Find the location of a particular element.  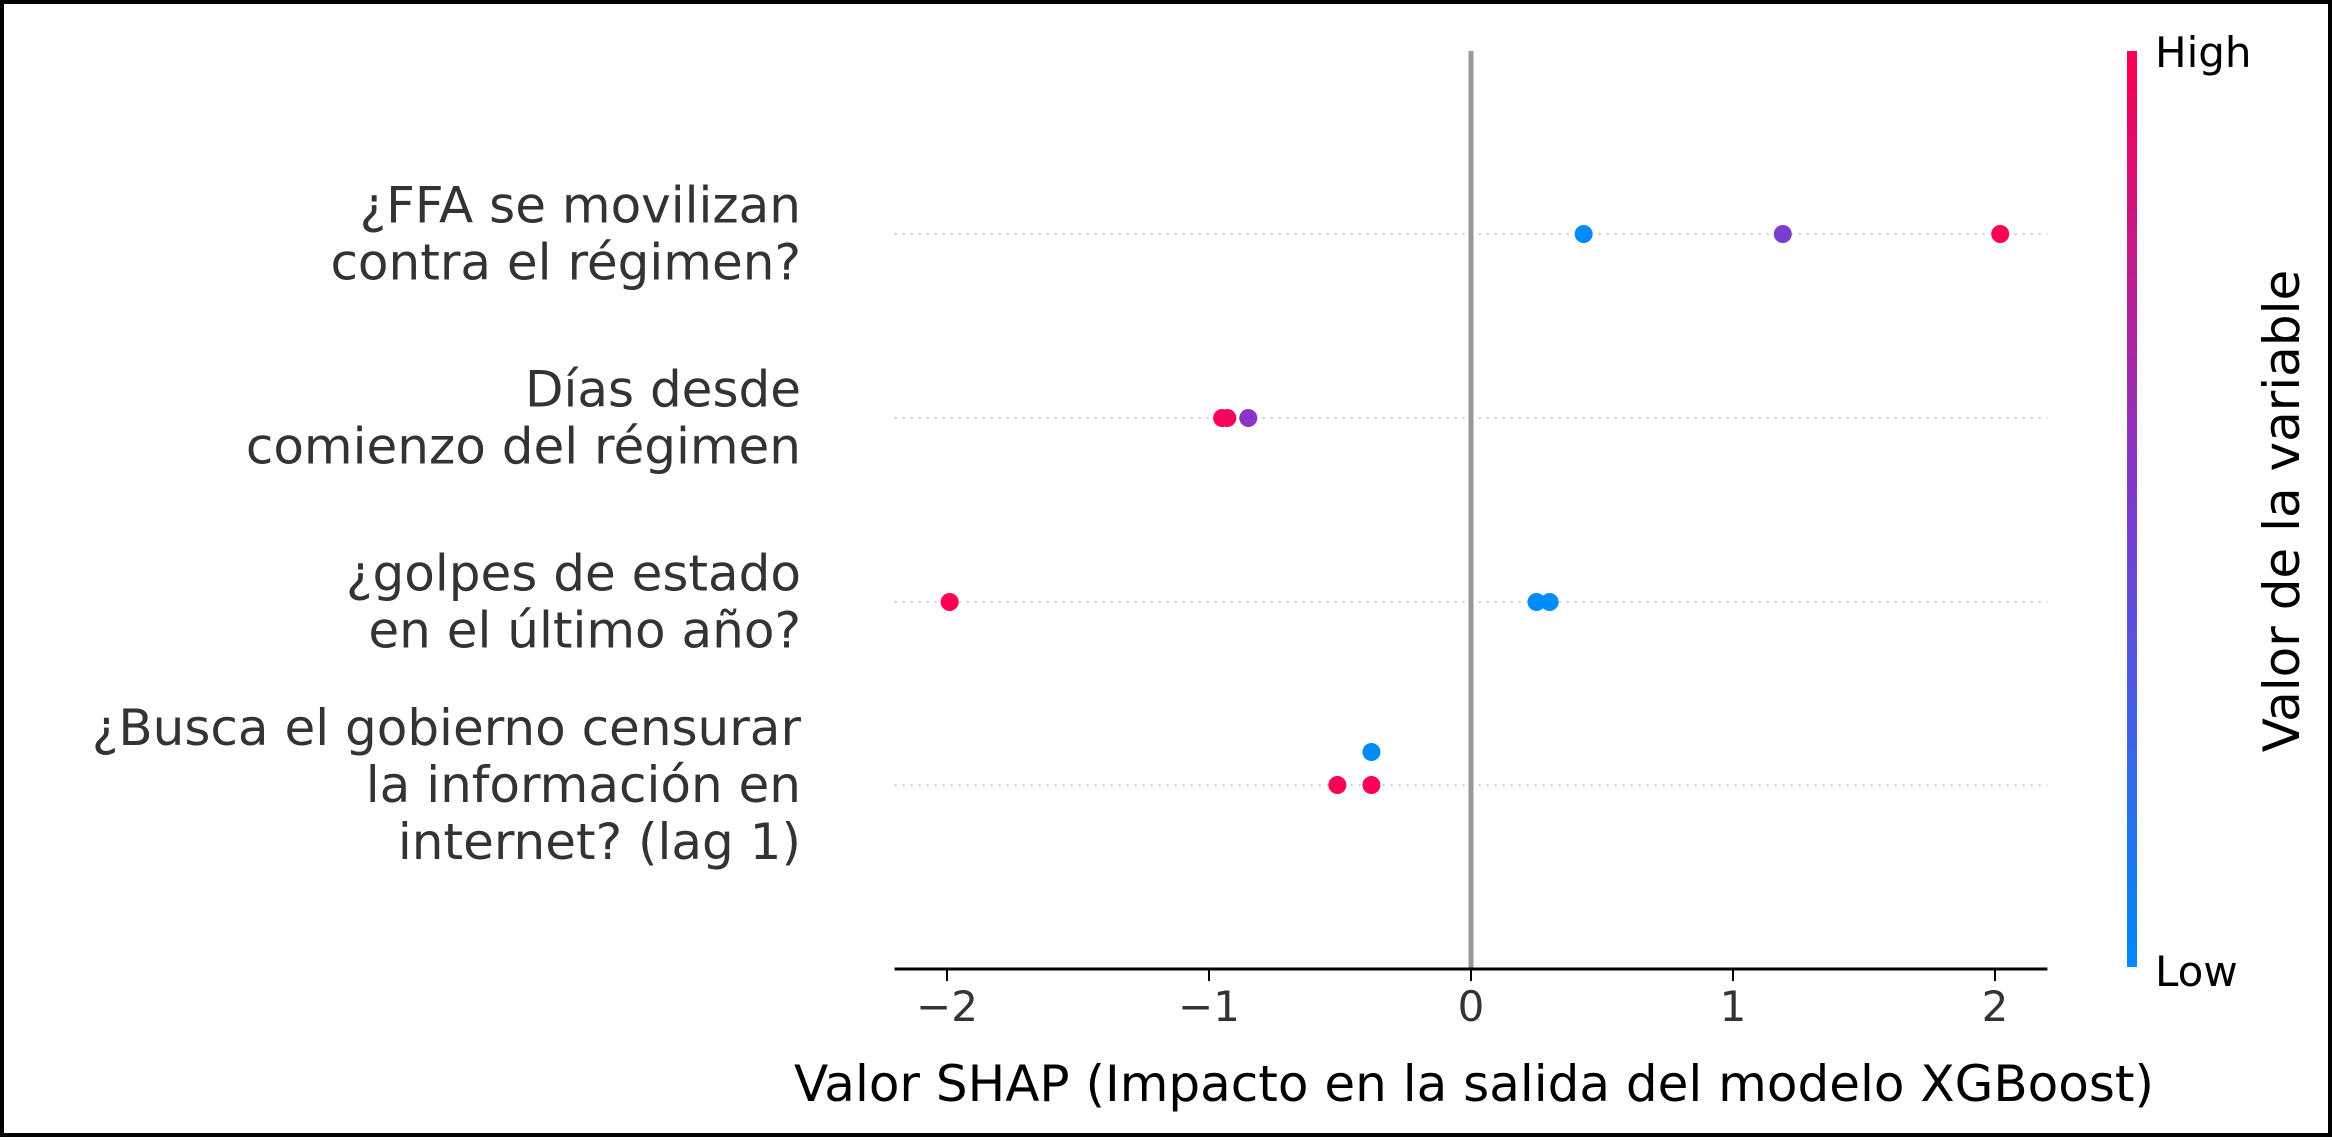

feature-label: ¿golpes de estado en el último año? is located at coordinates (573, 602).